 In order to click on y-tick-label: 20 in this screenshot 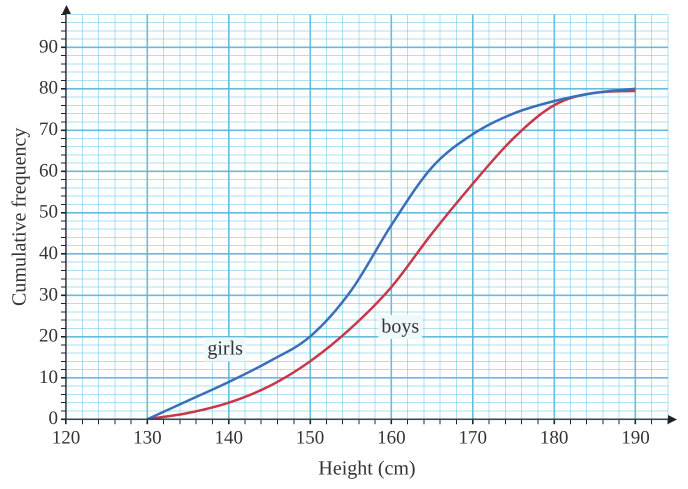, I will do `click(48, 336)`.